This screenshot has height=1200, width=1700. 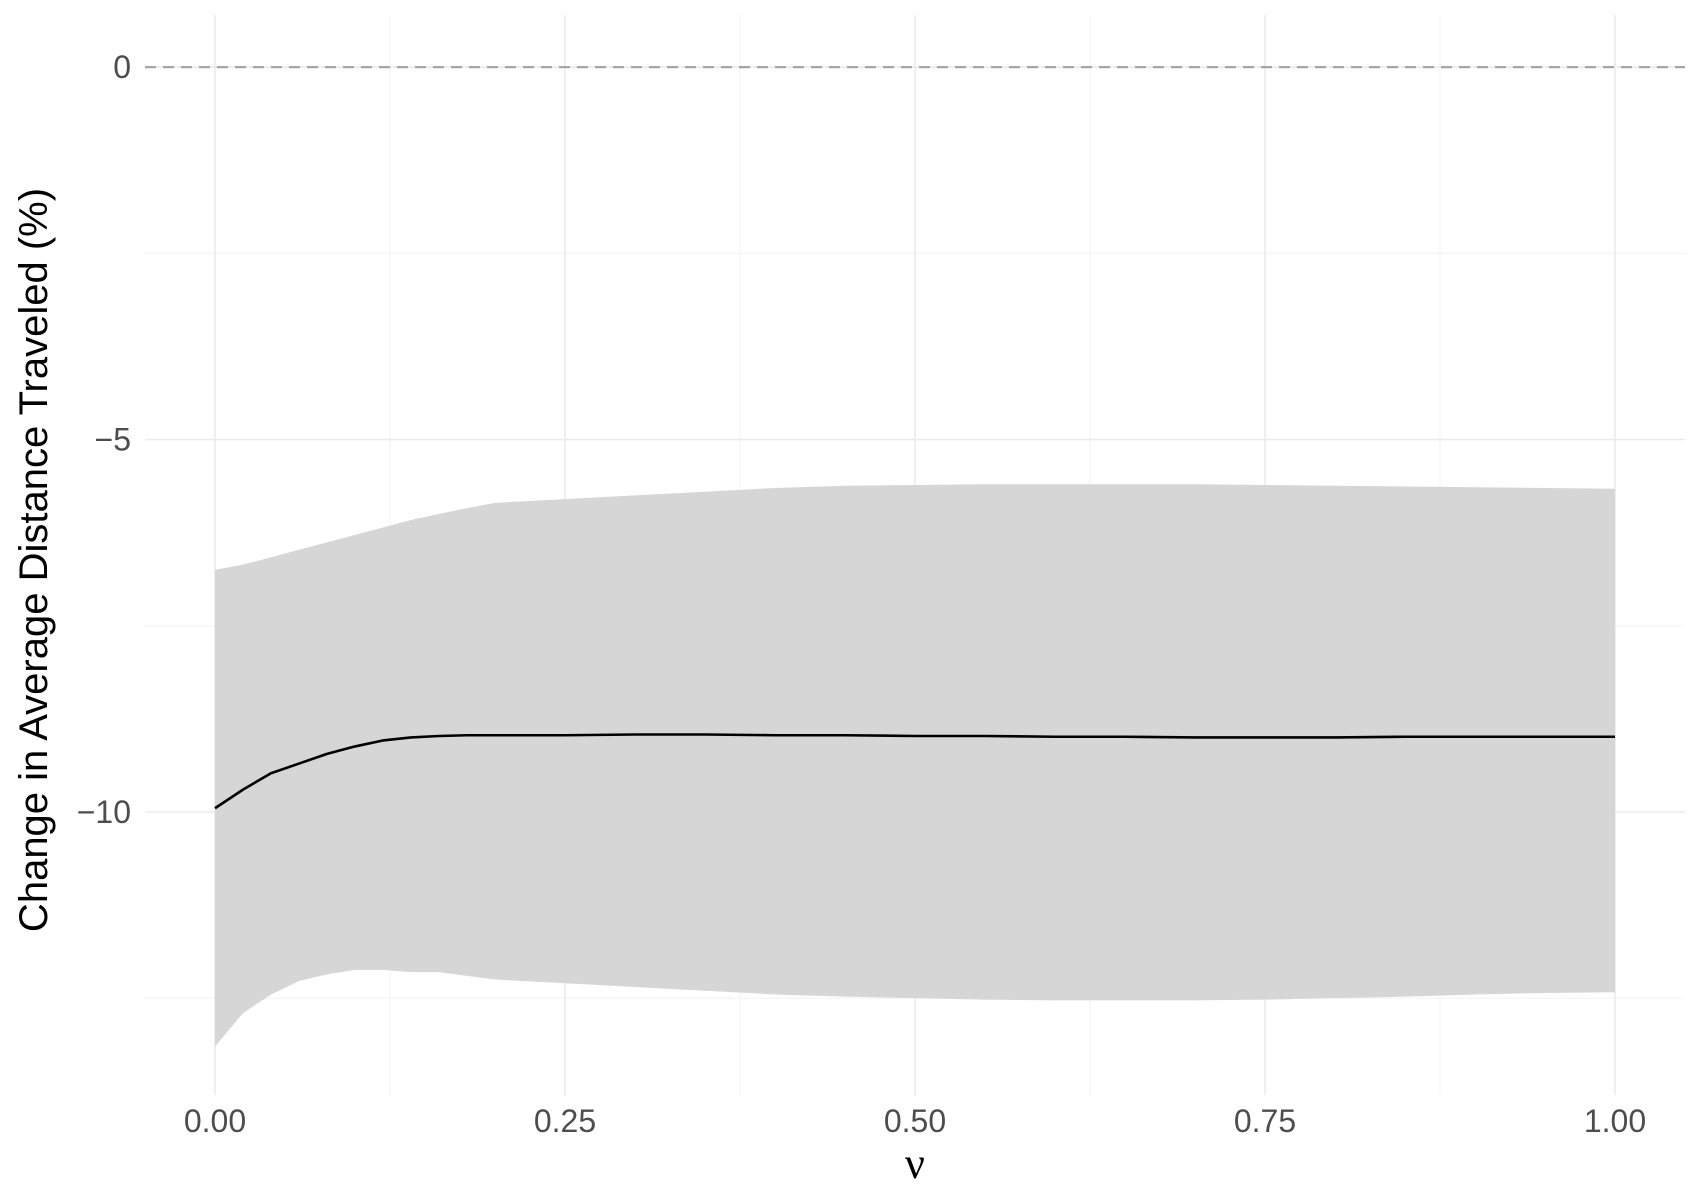 I want to click on x-tick-label: 1.00, so click(x=1615, y=1121).